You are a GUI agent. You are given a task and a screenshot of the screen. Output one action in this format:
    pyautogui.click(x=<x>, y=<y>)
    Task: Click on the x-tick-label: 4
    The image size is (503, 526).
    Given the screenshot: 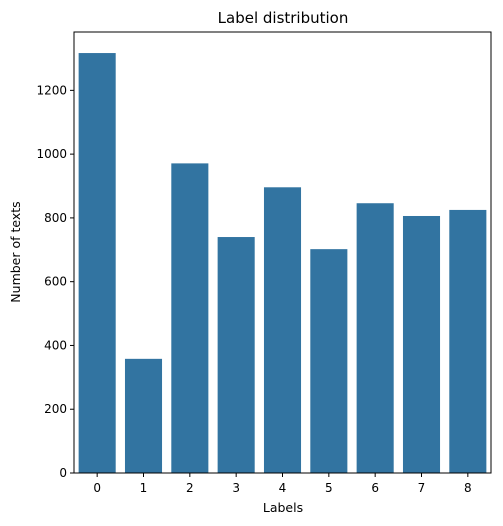 What is the action you would take?
    pyautogui.click(x=283, y=488)
    